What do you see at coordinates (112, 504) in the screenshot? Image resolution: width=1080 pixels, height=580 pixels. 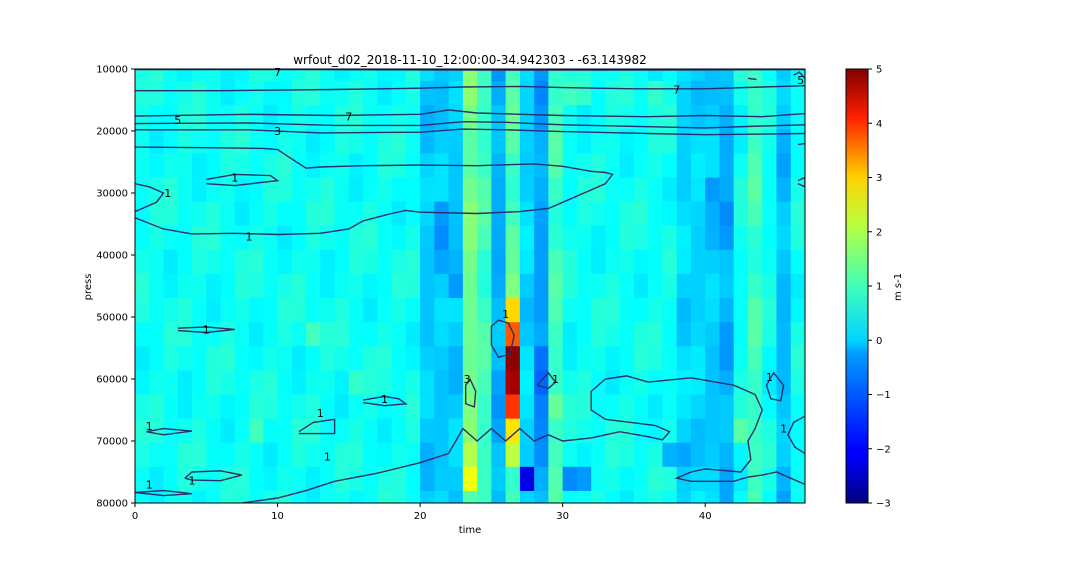 I see `y-tick-label: 80000` at bounding box center [112, 504].